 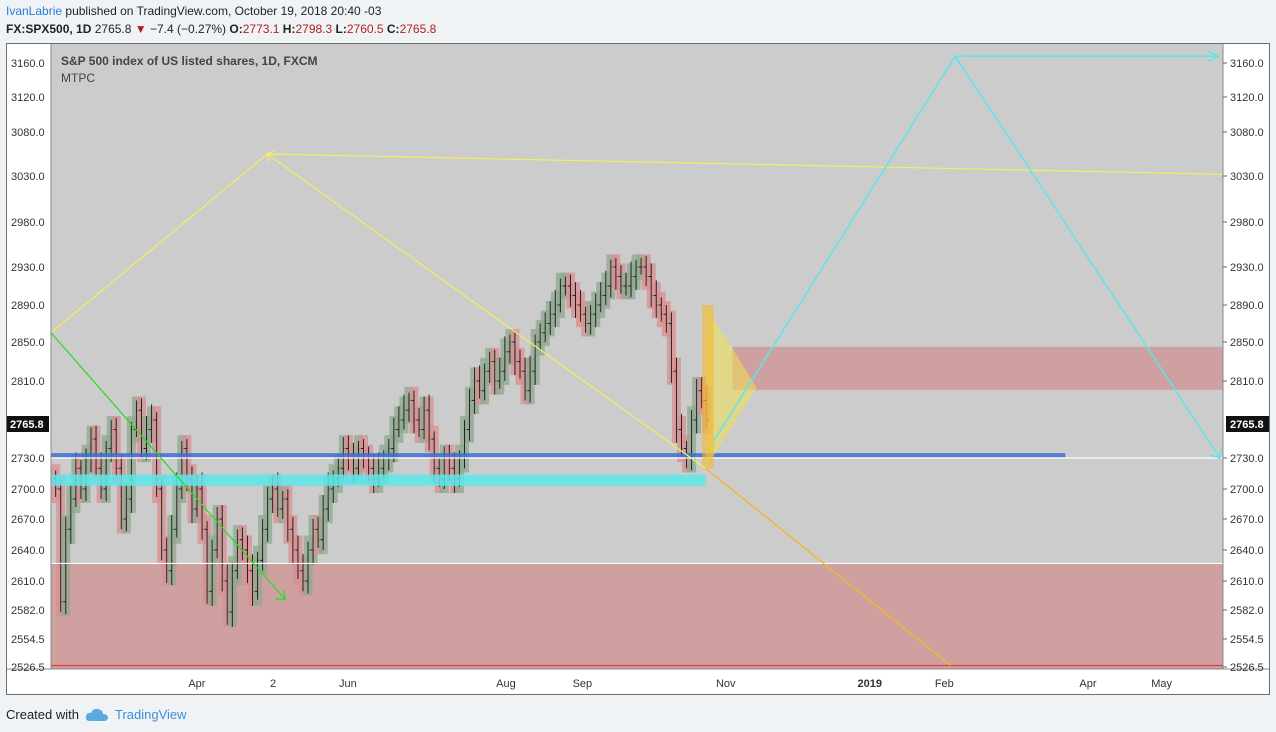 What do you see at coordinates (486, 311) in the screenshot?
I see `yellow-line-down` at bounding box center [486, 311].